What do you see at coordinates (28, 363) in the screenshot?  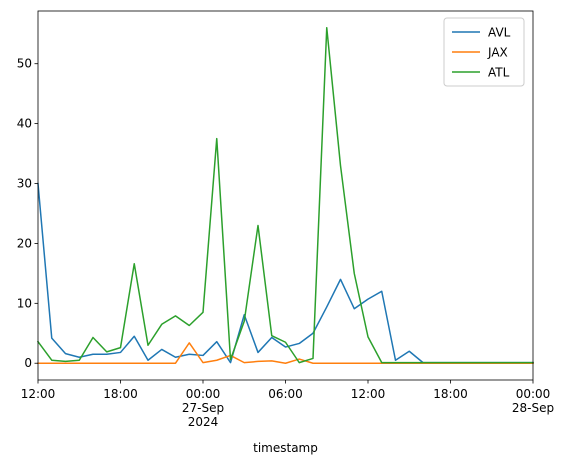 I see `y-tick-label: 0` at bounding box center [28, 363].